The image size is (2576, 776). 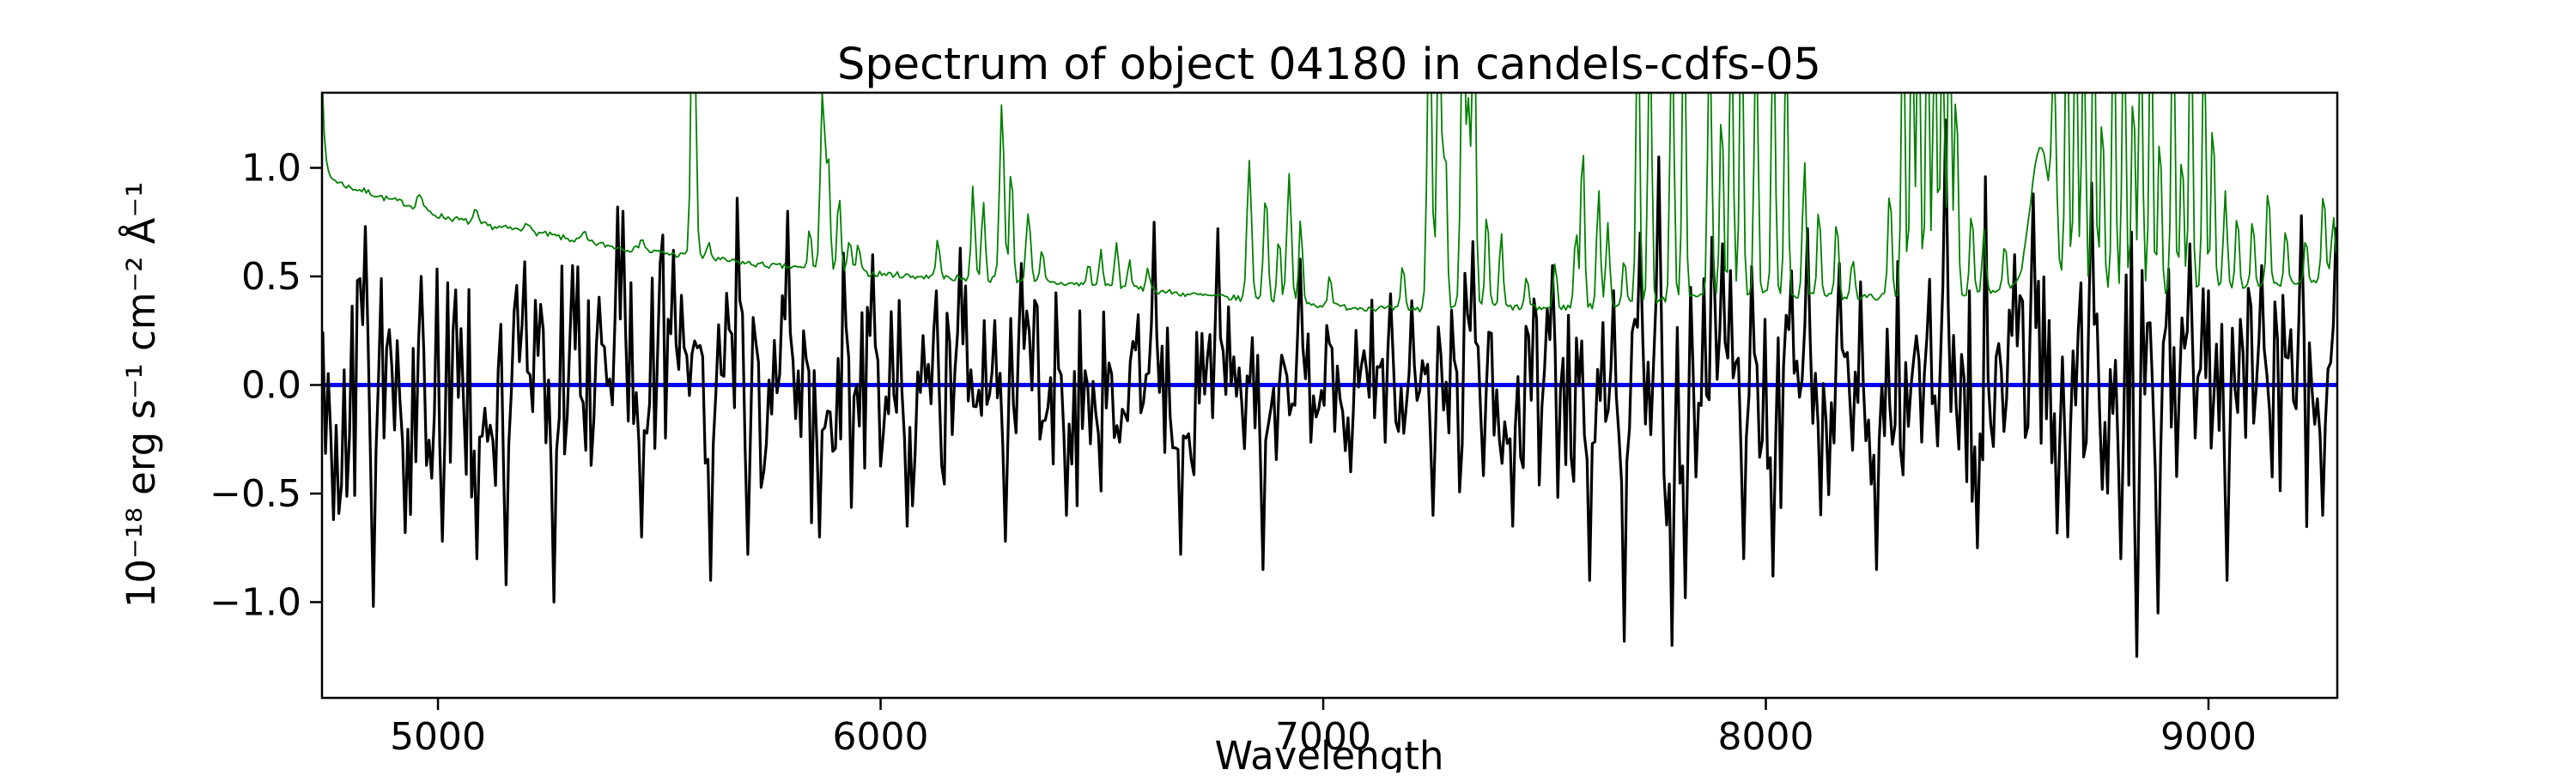 I want to click on y-tick-label: −1.0, so click(x=255, y=602).